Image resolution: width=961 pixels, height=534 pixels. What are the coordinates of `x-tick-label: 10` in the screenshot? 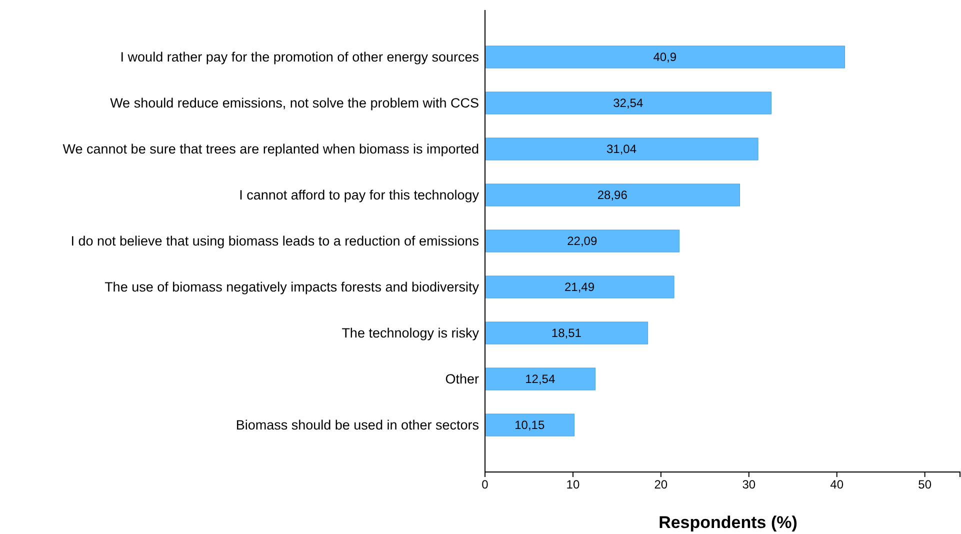 It's located at (573, 485).